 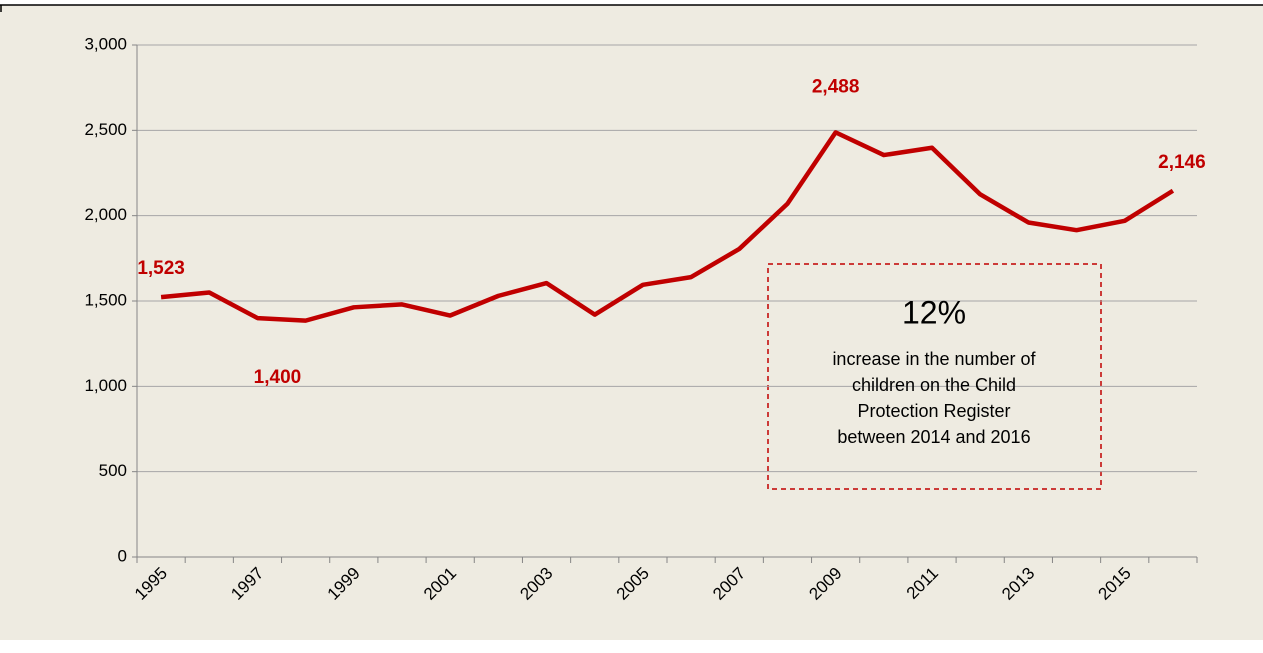 What do you see at coordinates (934, 312) in the screenshot?
I see `annotation-headline: 12%` at bounding box center [934, 312].